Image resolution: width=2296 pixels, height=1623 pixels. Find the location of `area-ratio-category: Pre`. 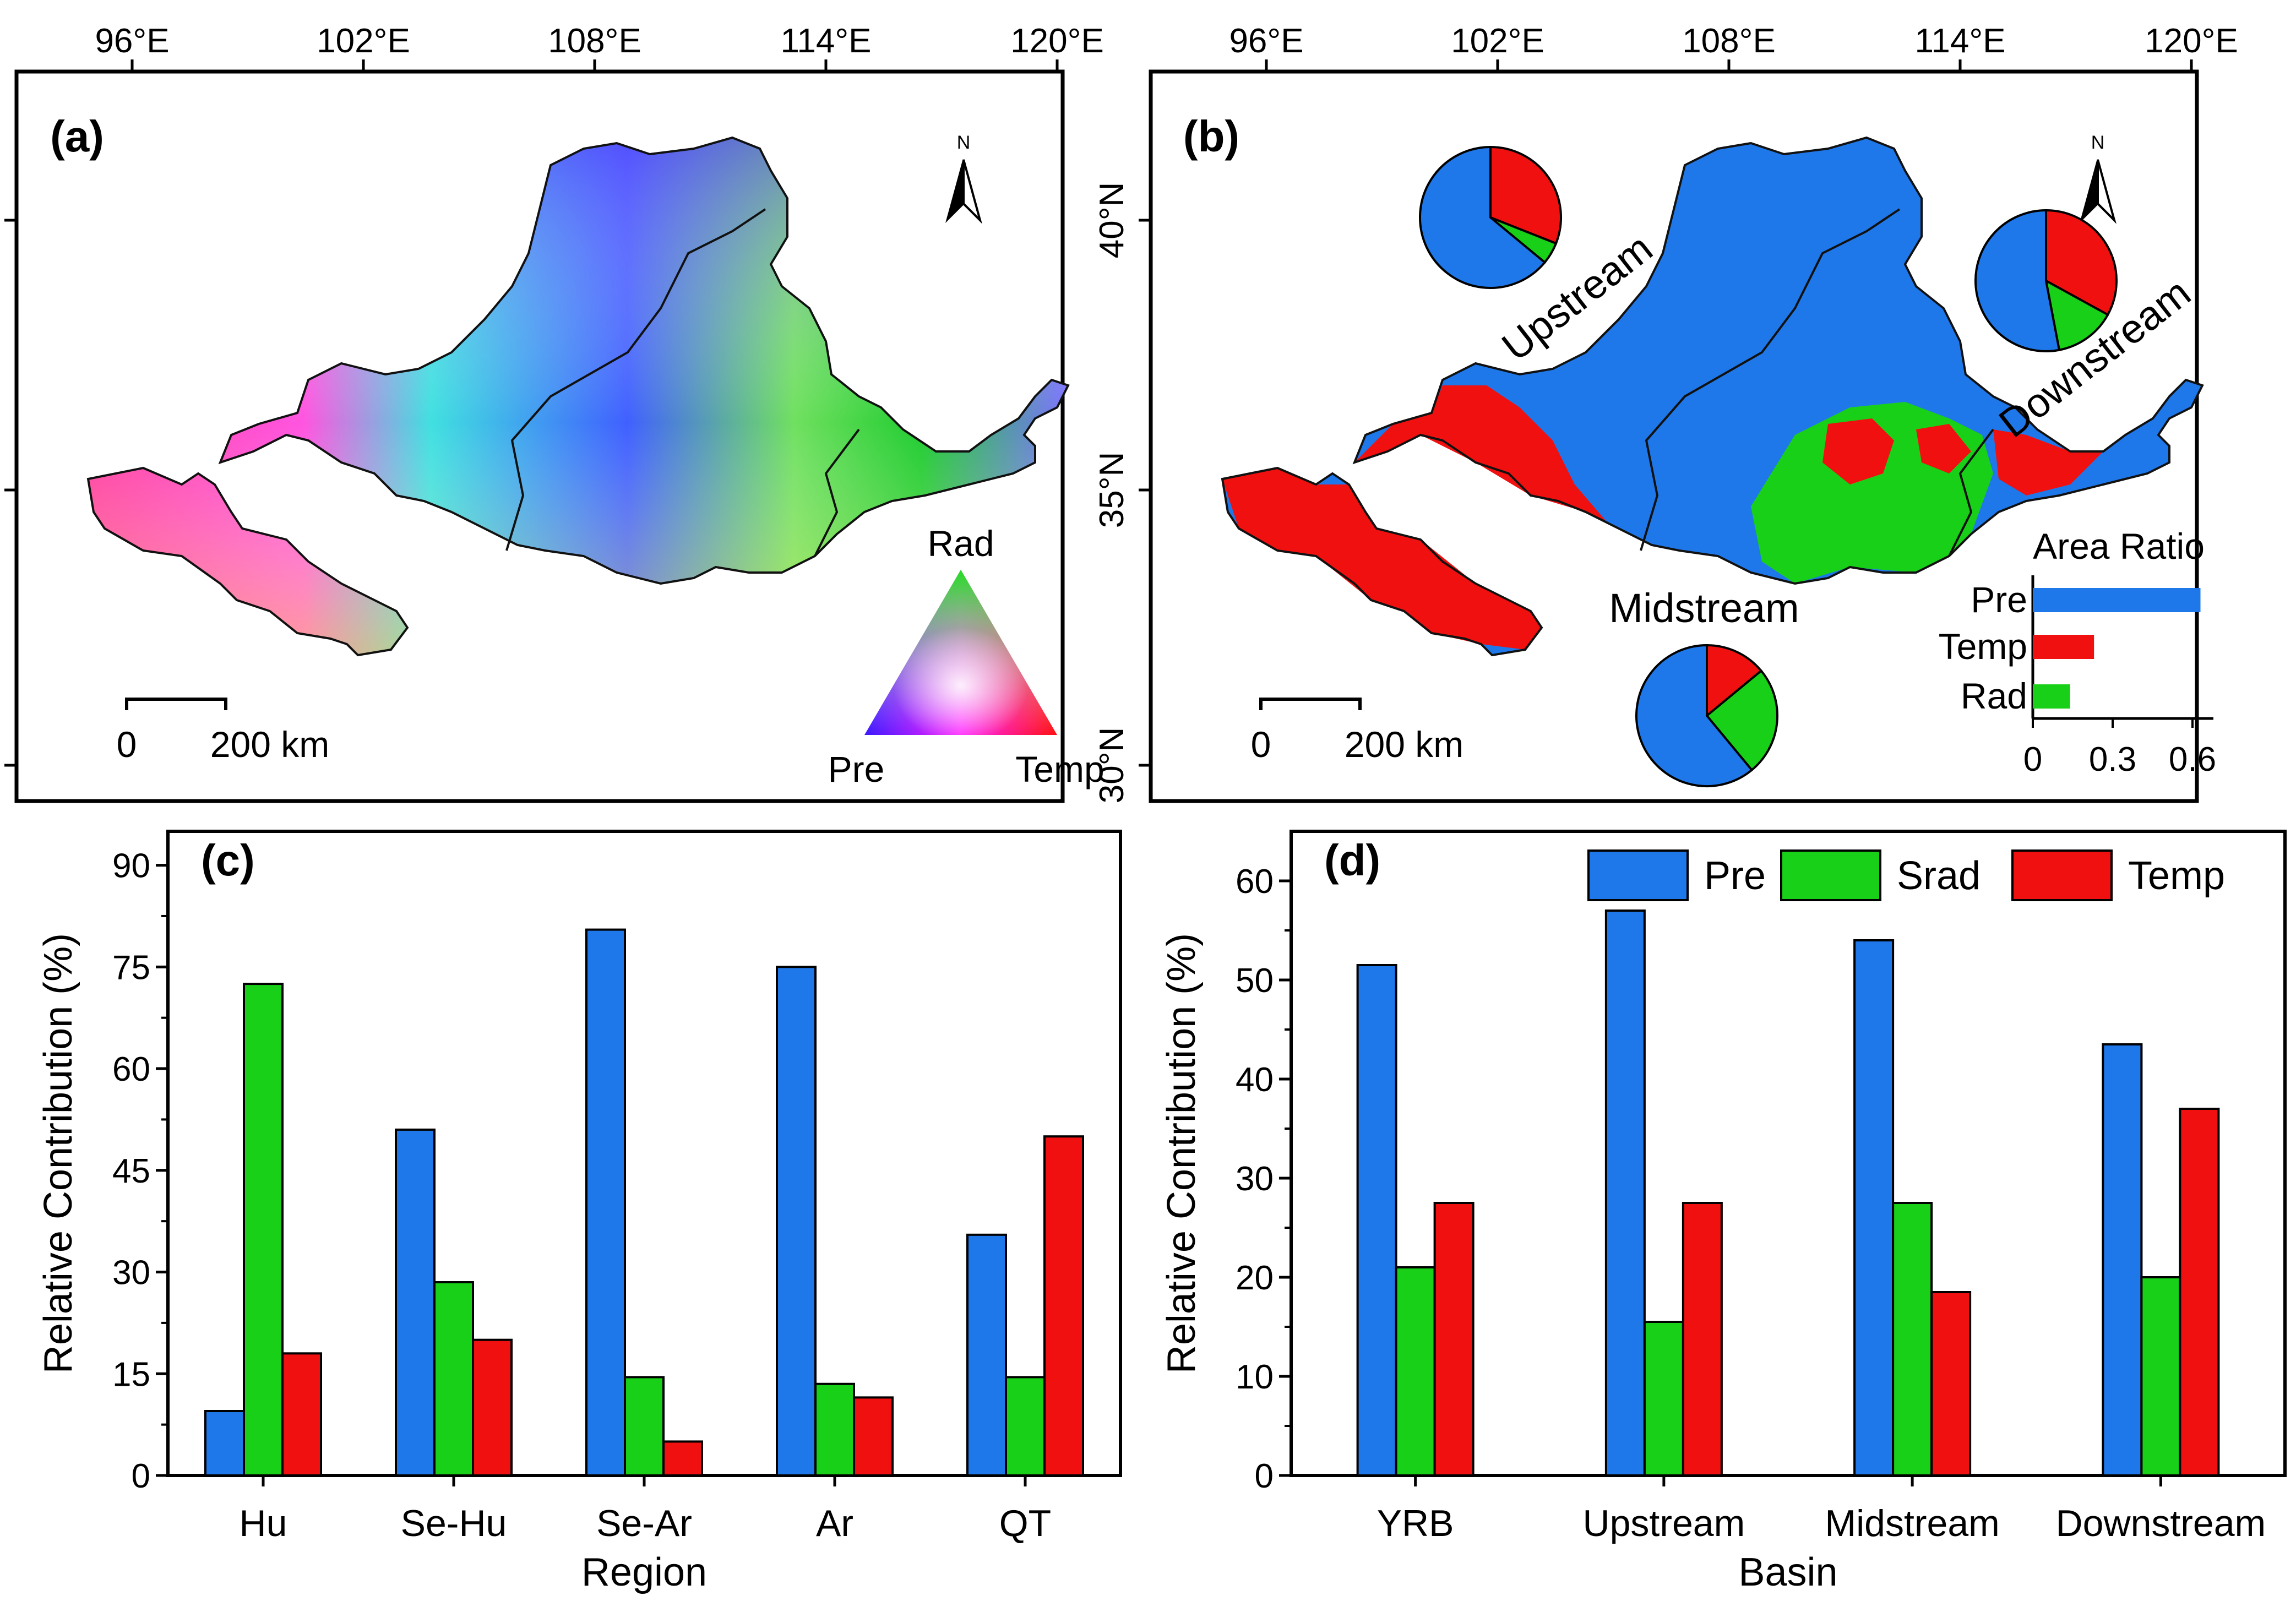

area-ratio-category: Pre is located at coordinates (1999, 600).